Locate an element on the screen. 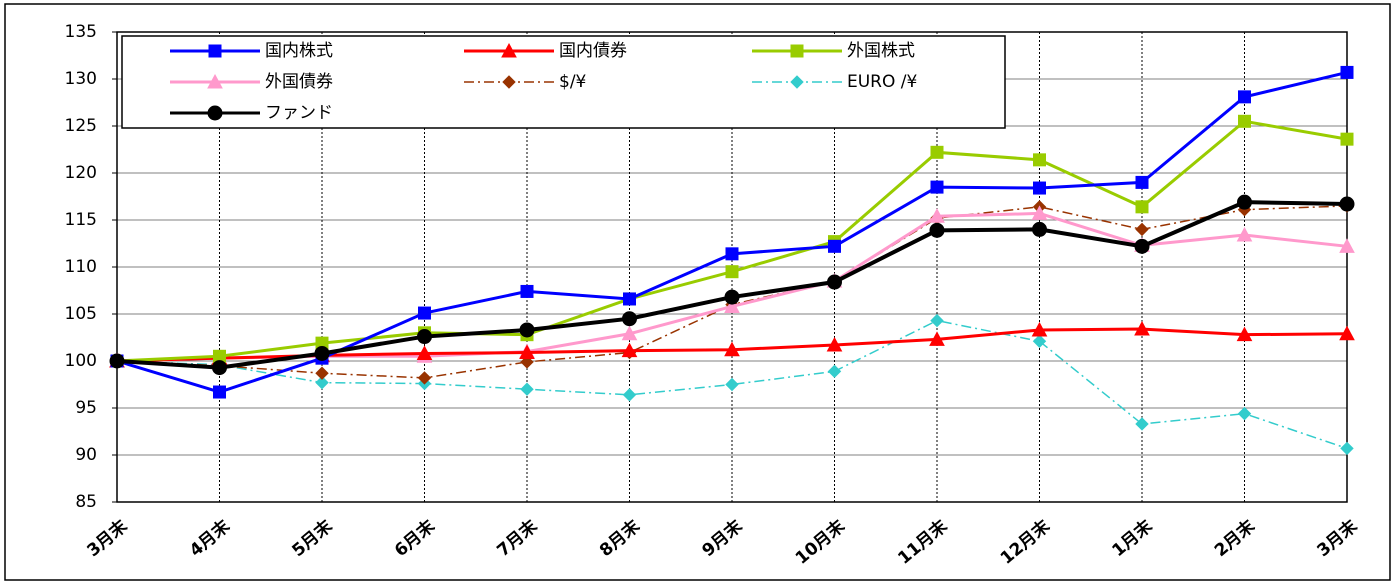 The image size is (1395, 588). y-tick-label: 105 is located at coordinates (81, 314).